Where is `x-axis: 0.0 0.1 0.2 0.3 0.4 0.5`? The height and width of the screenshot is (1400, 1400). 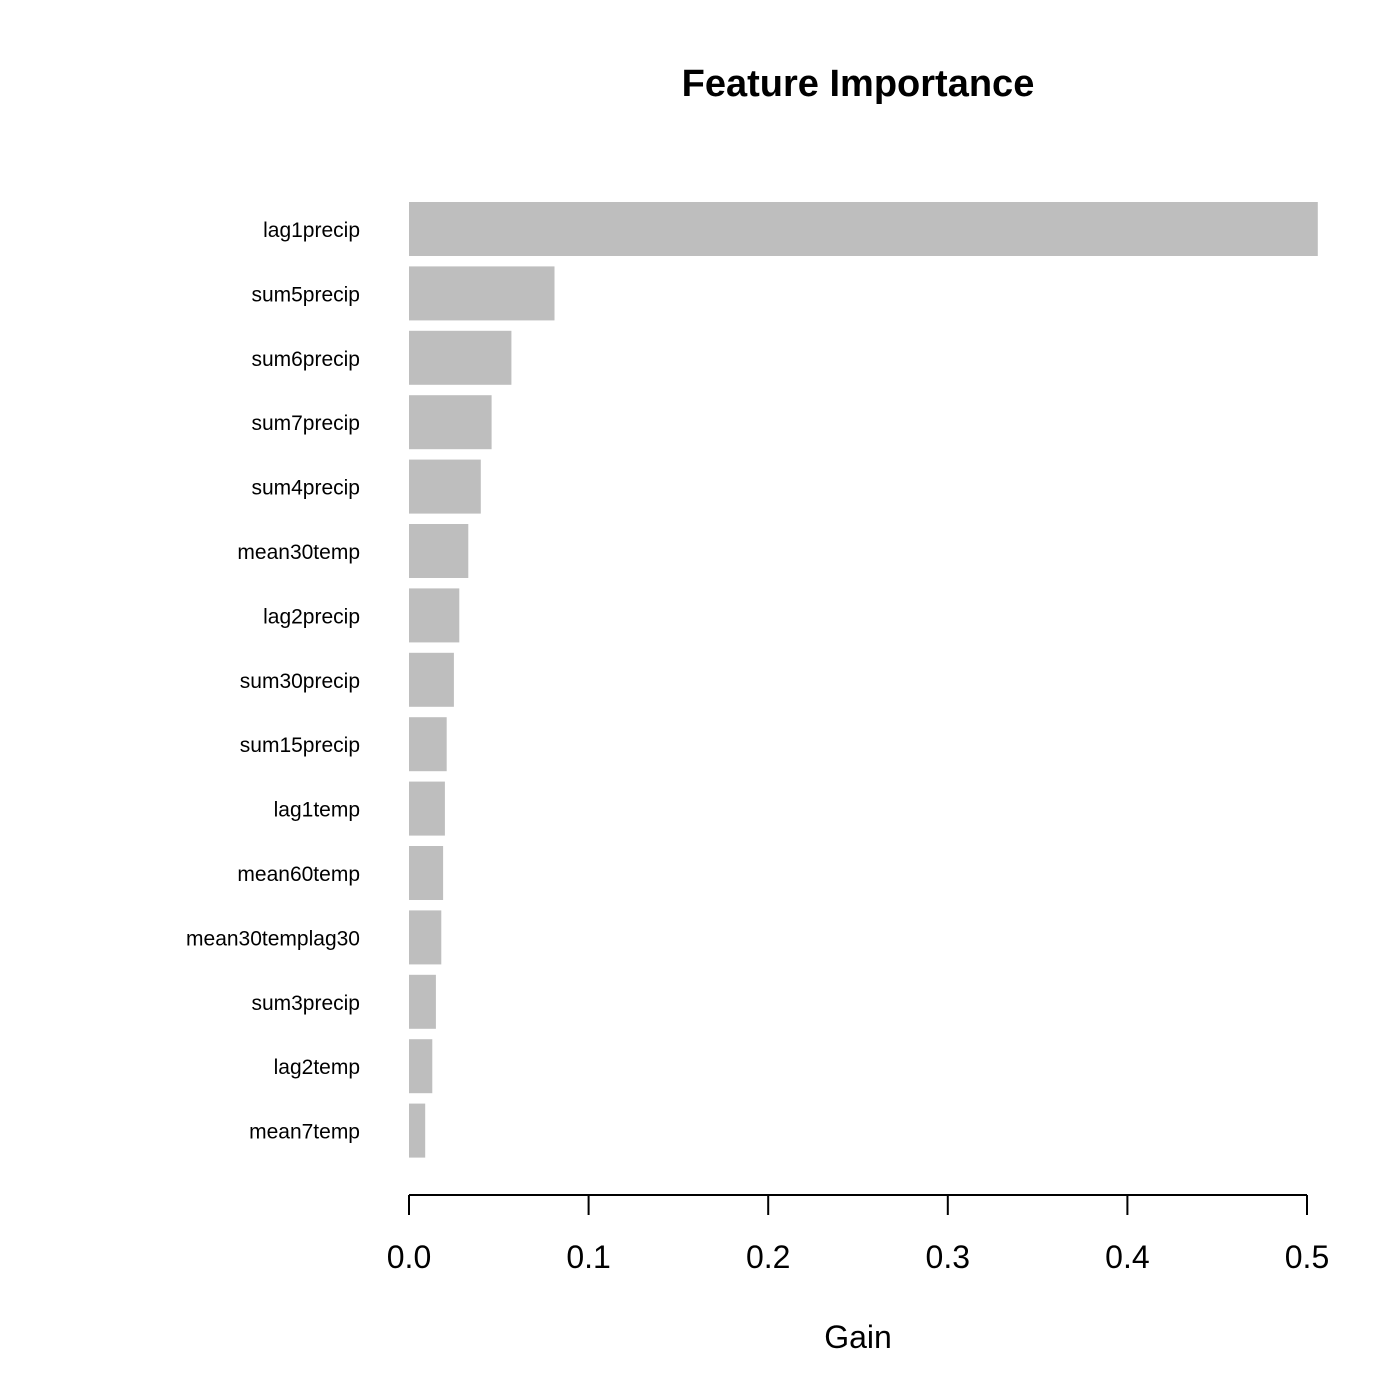
x-axis: 0.0 0.1 0.2 0.3 0.4 0.5 is located at coordinates (858, 1234).